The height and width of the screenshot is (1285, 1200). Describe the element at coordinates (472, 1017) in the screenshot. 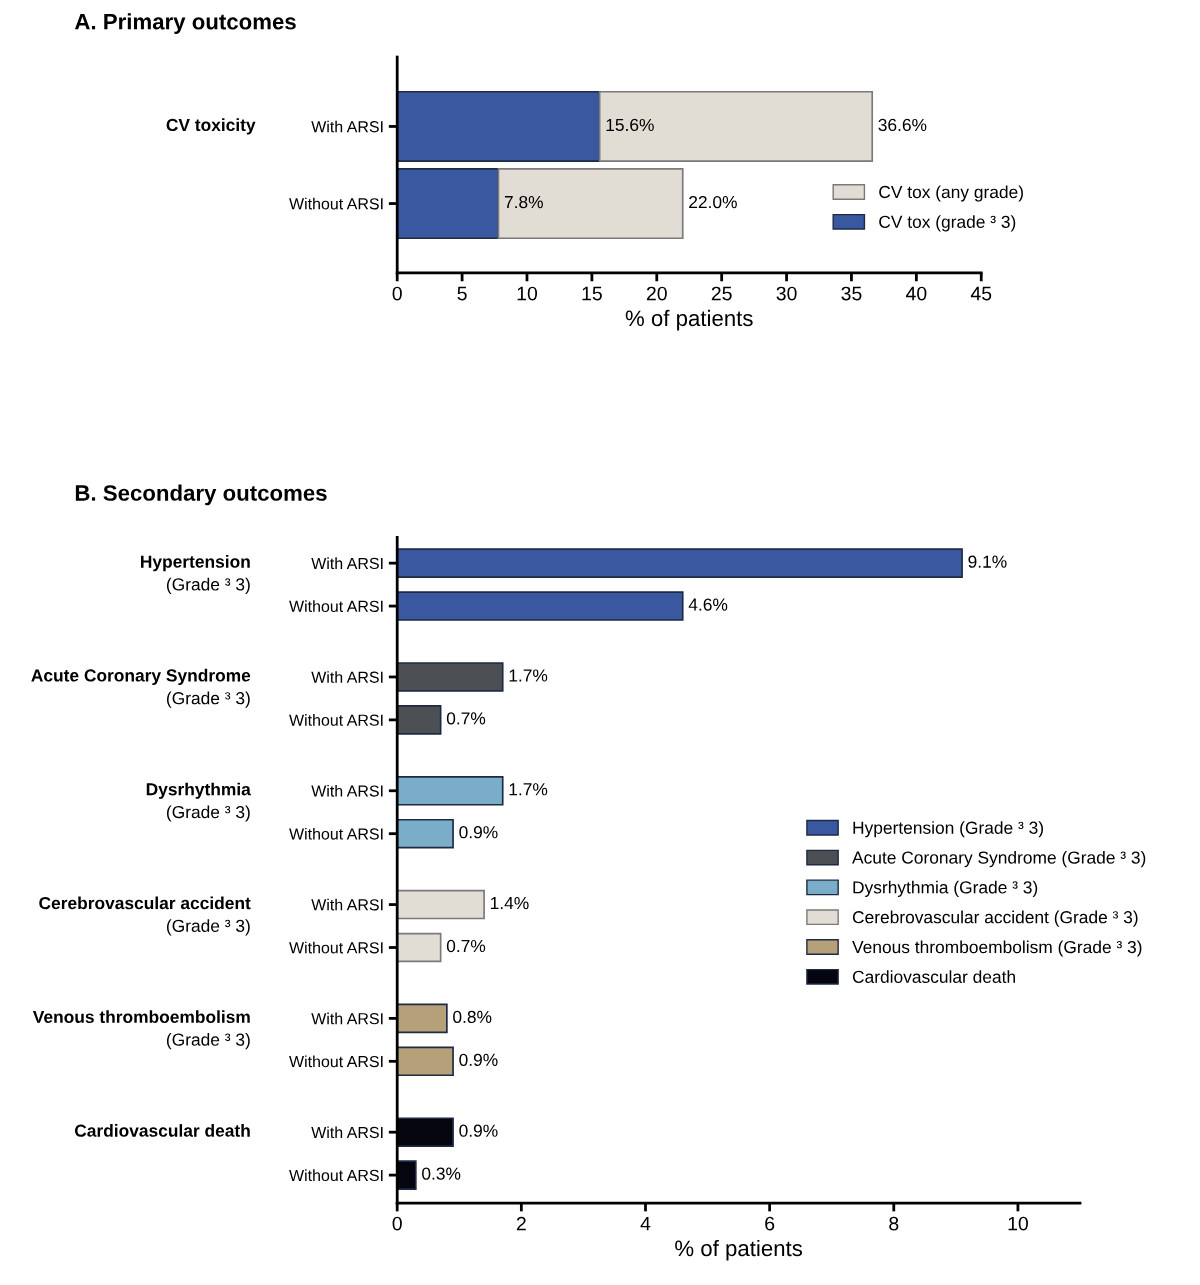

I see `data-label: 0.8%` at that location.